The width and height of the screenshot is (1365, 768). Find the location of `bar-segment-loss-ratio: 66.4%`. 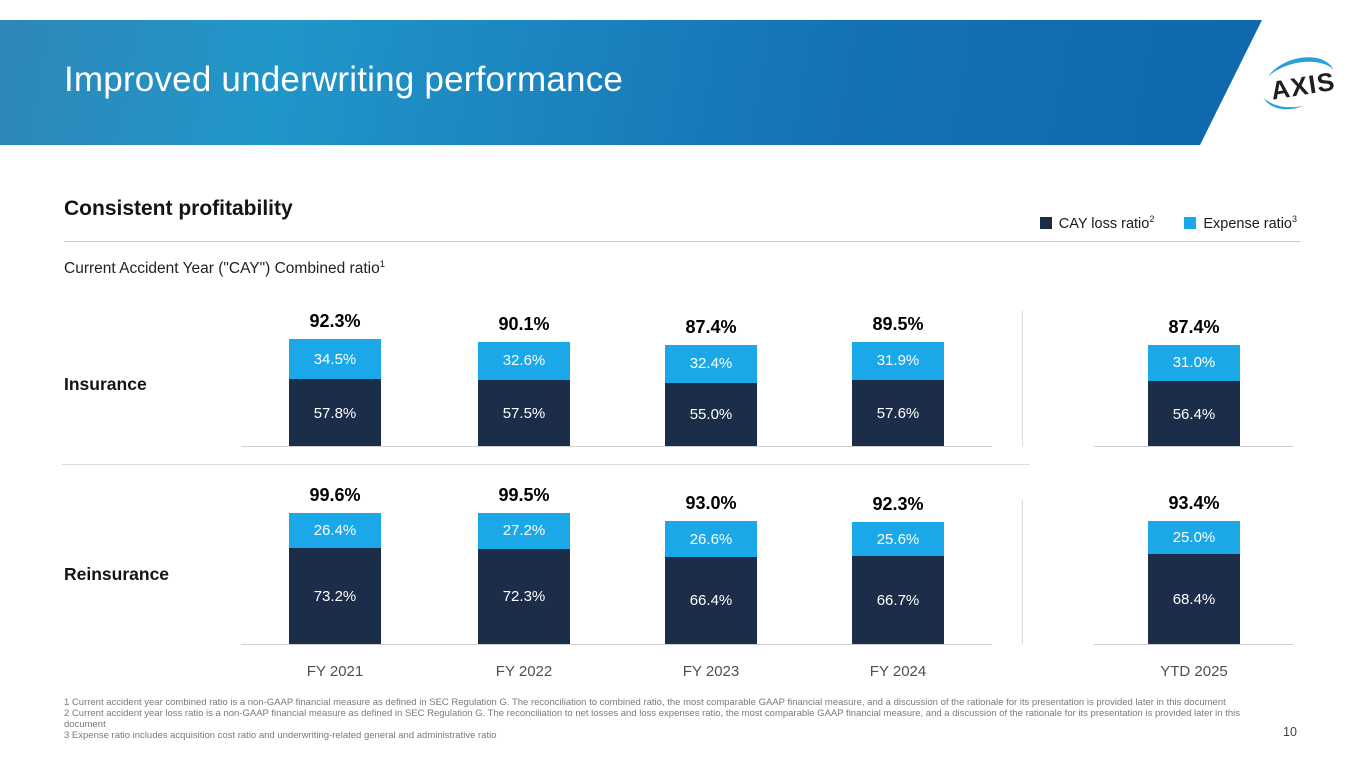

bar-segment-loss-ratio: 66.4% is located at coordinates (711, 600).